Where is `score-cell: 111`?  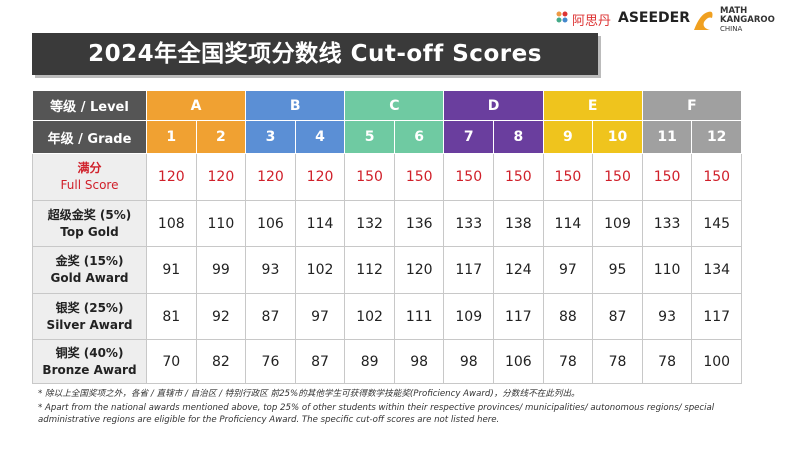
score-cell: 111 is located at coordinates (419, 316).